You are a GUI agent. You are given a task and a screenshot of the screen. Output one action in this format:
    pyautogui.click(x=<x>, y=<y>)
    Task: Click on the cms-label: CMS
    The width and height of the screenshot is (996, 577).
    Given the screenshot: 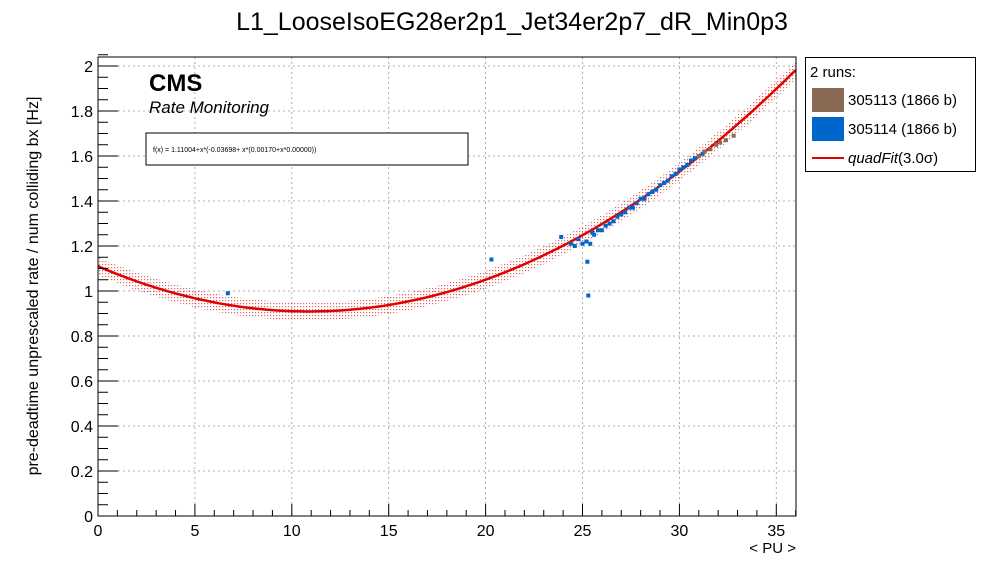 What is the action you would take?
    pyautogui.click(x=175, y=83)
    